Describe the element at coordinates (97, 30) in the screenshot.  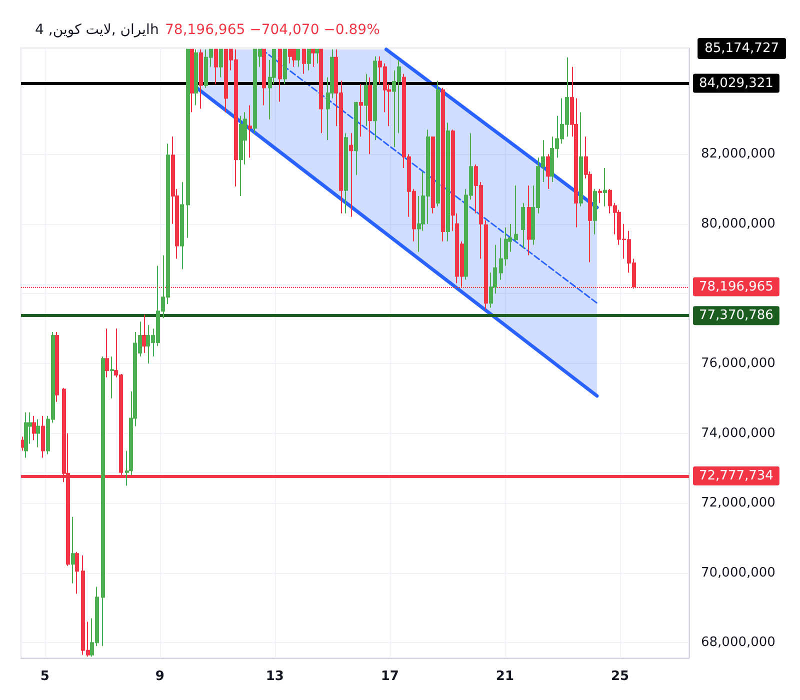
I see `chart-title: ایران ,لایت کوین, 4h` at that location.